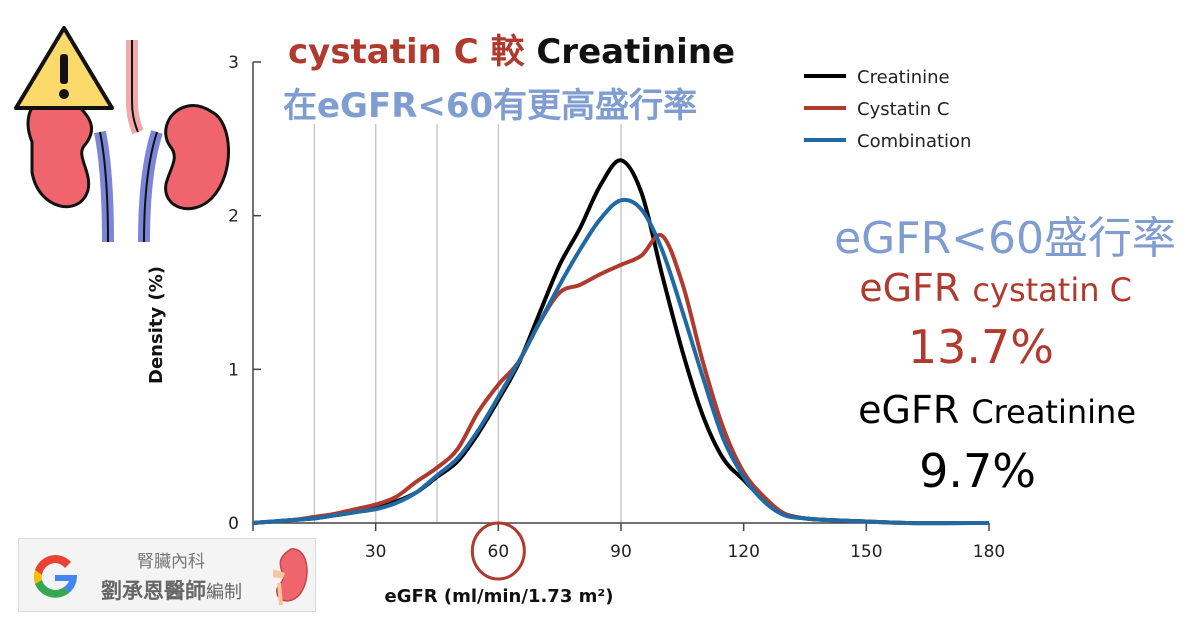 The image size is (1200, 628). Describe the element at coordinates (156, 325) in the screenshot. I see `y-axis-label: Density (%)` at that location.